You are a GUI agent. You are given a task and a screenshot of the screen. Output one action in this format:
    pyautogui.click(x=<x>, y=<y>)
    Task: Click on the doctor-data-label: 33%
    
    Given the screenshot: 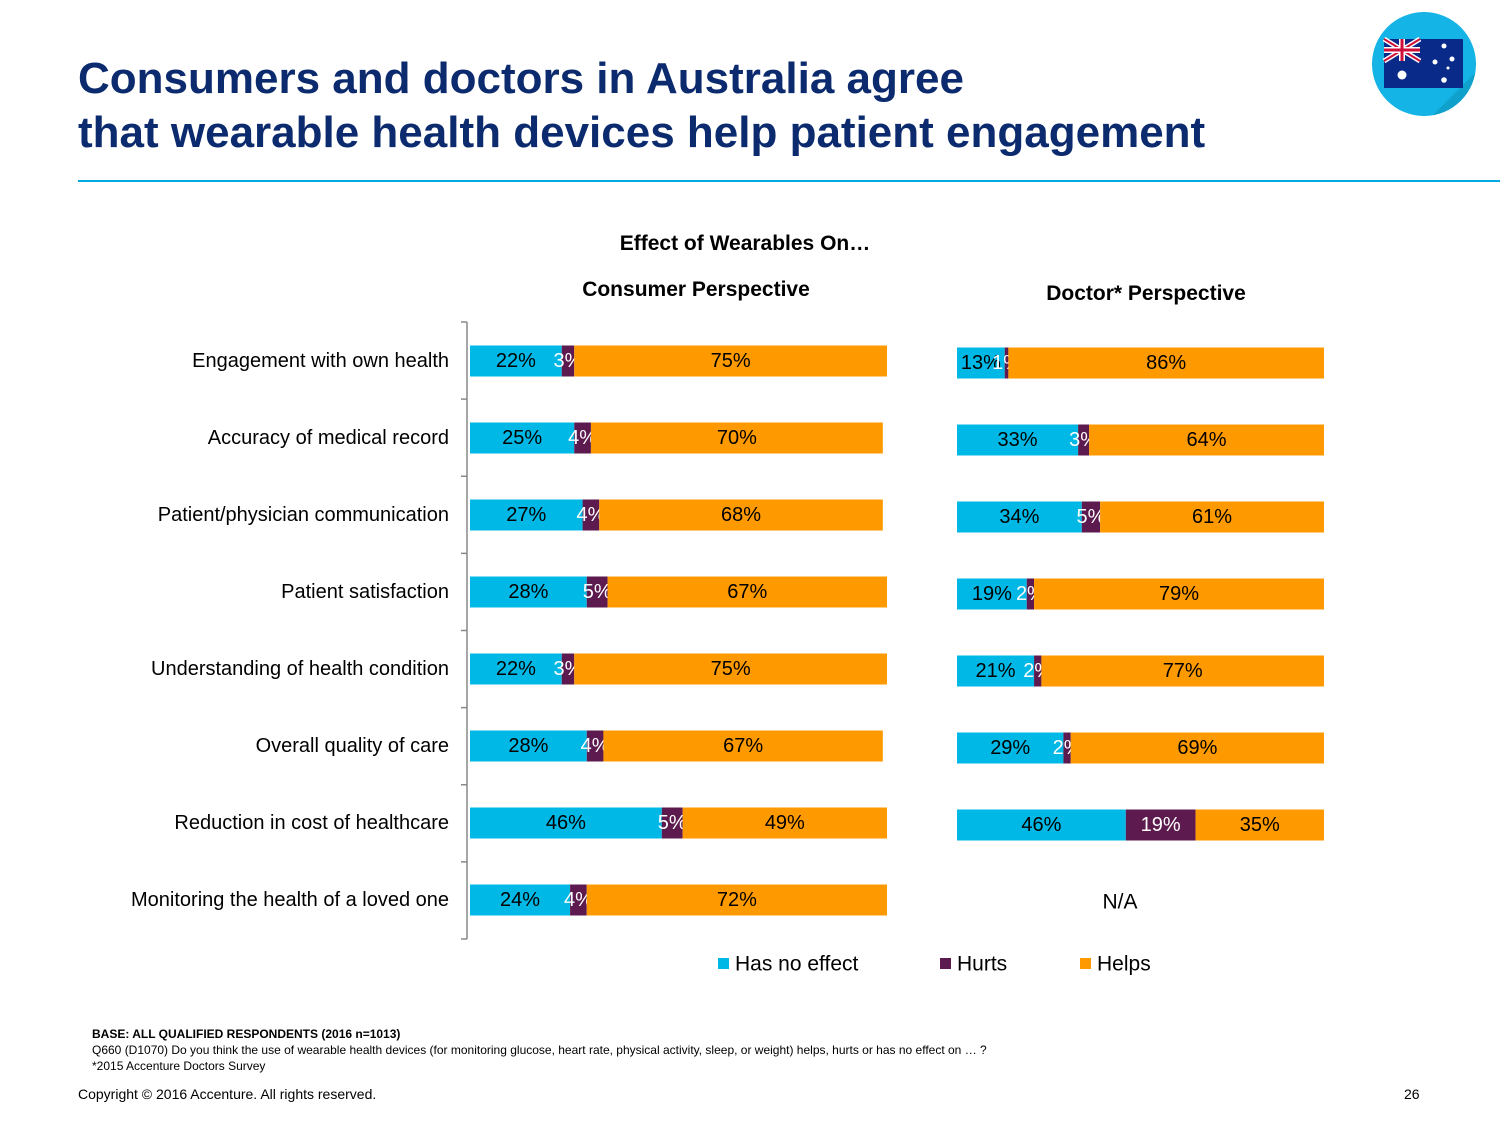 What is the action you would take?
    pyautogui.click(x=1018, y=440)
    